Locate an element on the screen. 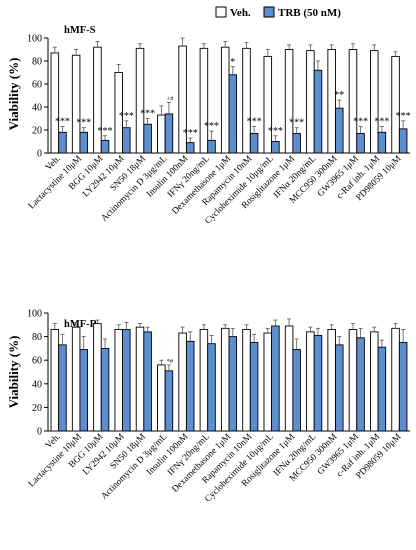 The width and height of the screenshot is (416, 550). y-axis-label-hmf-r: Viability (%) is located at coordinates (13, 372).